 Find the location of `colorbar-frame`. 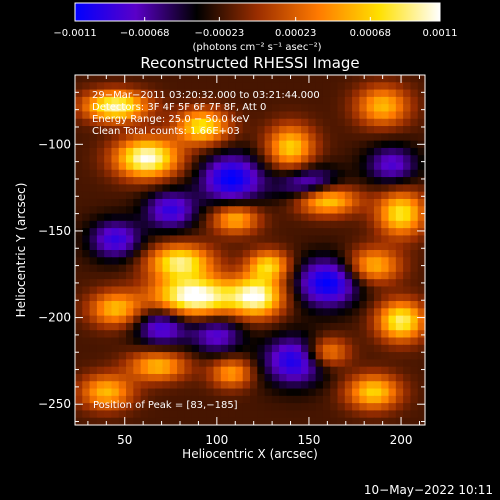

colorbar-frame is located at coordinates (257, 12).